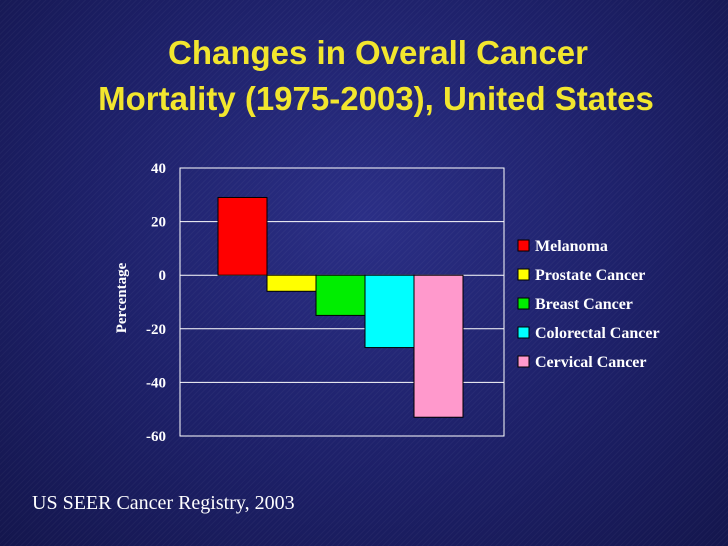  Describe the element at coordinates (378, 52) in the screenshot. I see `slide-title-line1: Changes in Overall Cancer` at that location.